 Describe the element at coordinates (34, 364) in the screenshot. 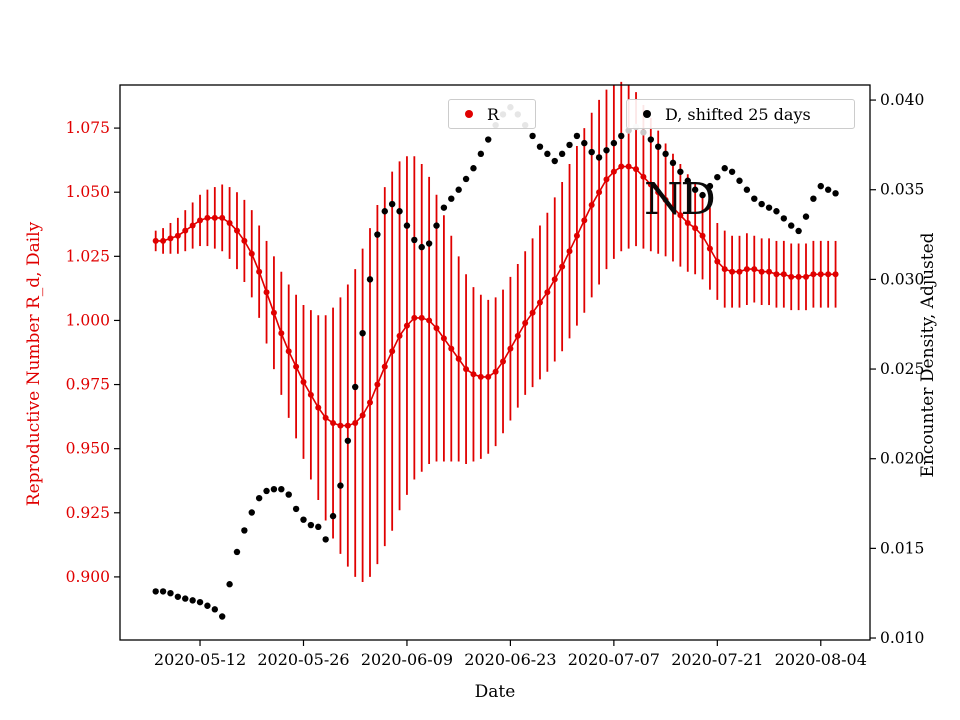

I see `y-axis-label-left: Reproductive Number R_d, Daily` at that location.